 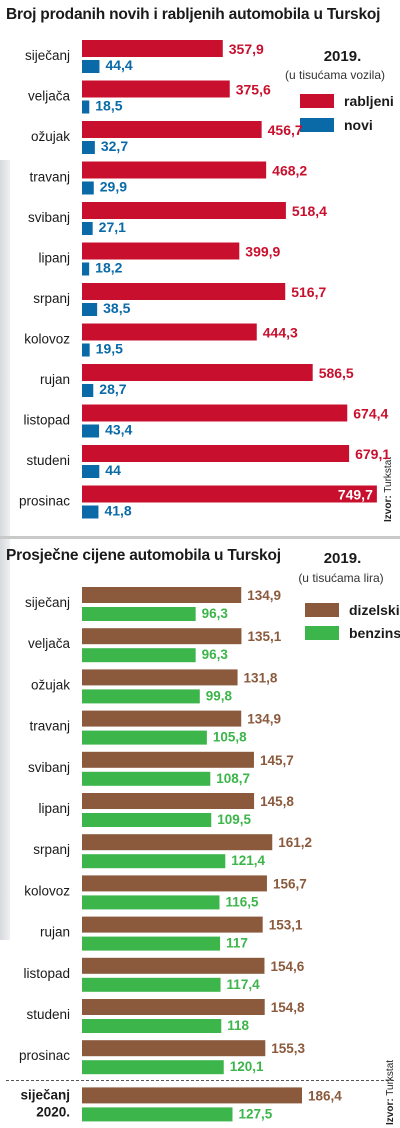 What do you see at coordinates (46, 973) in the screenshot?
I see `chart2-category-label: listopad` at bounding box center [46, 973].